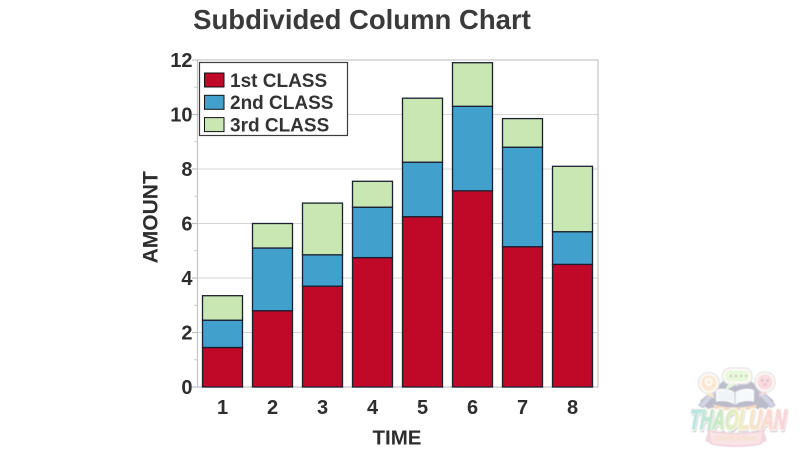  I want to click on svg-text: TIME, so click(397, 438).